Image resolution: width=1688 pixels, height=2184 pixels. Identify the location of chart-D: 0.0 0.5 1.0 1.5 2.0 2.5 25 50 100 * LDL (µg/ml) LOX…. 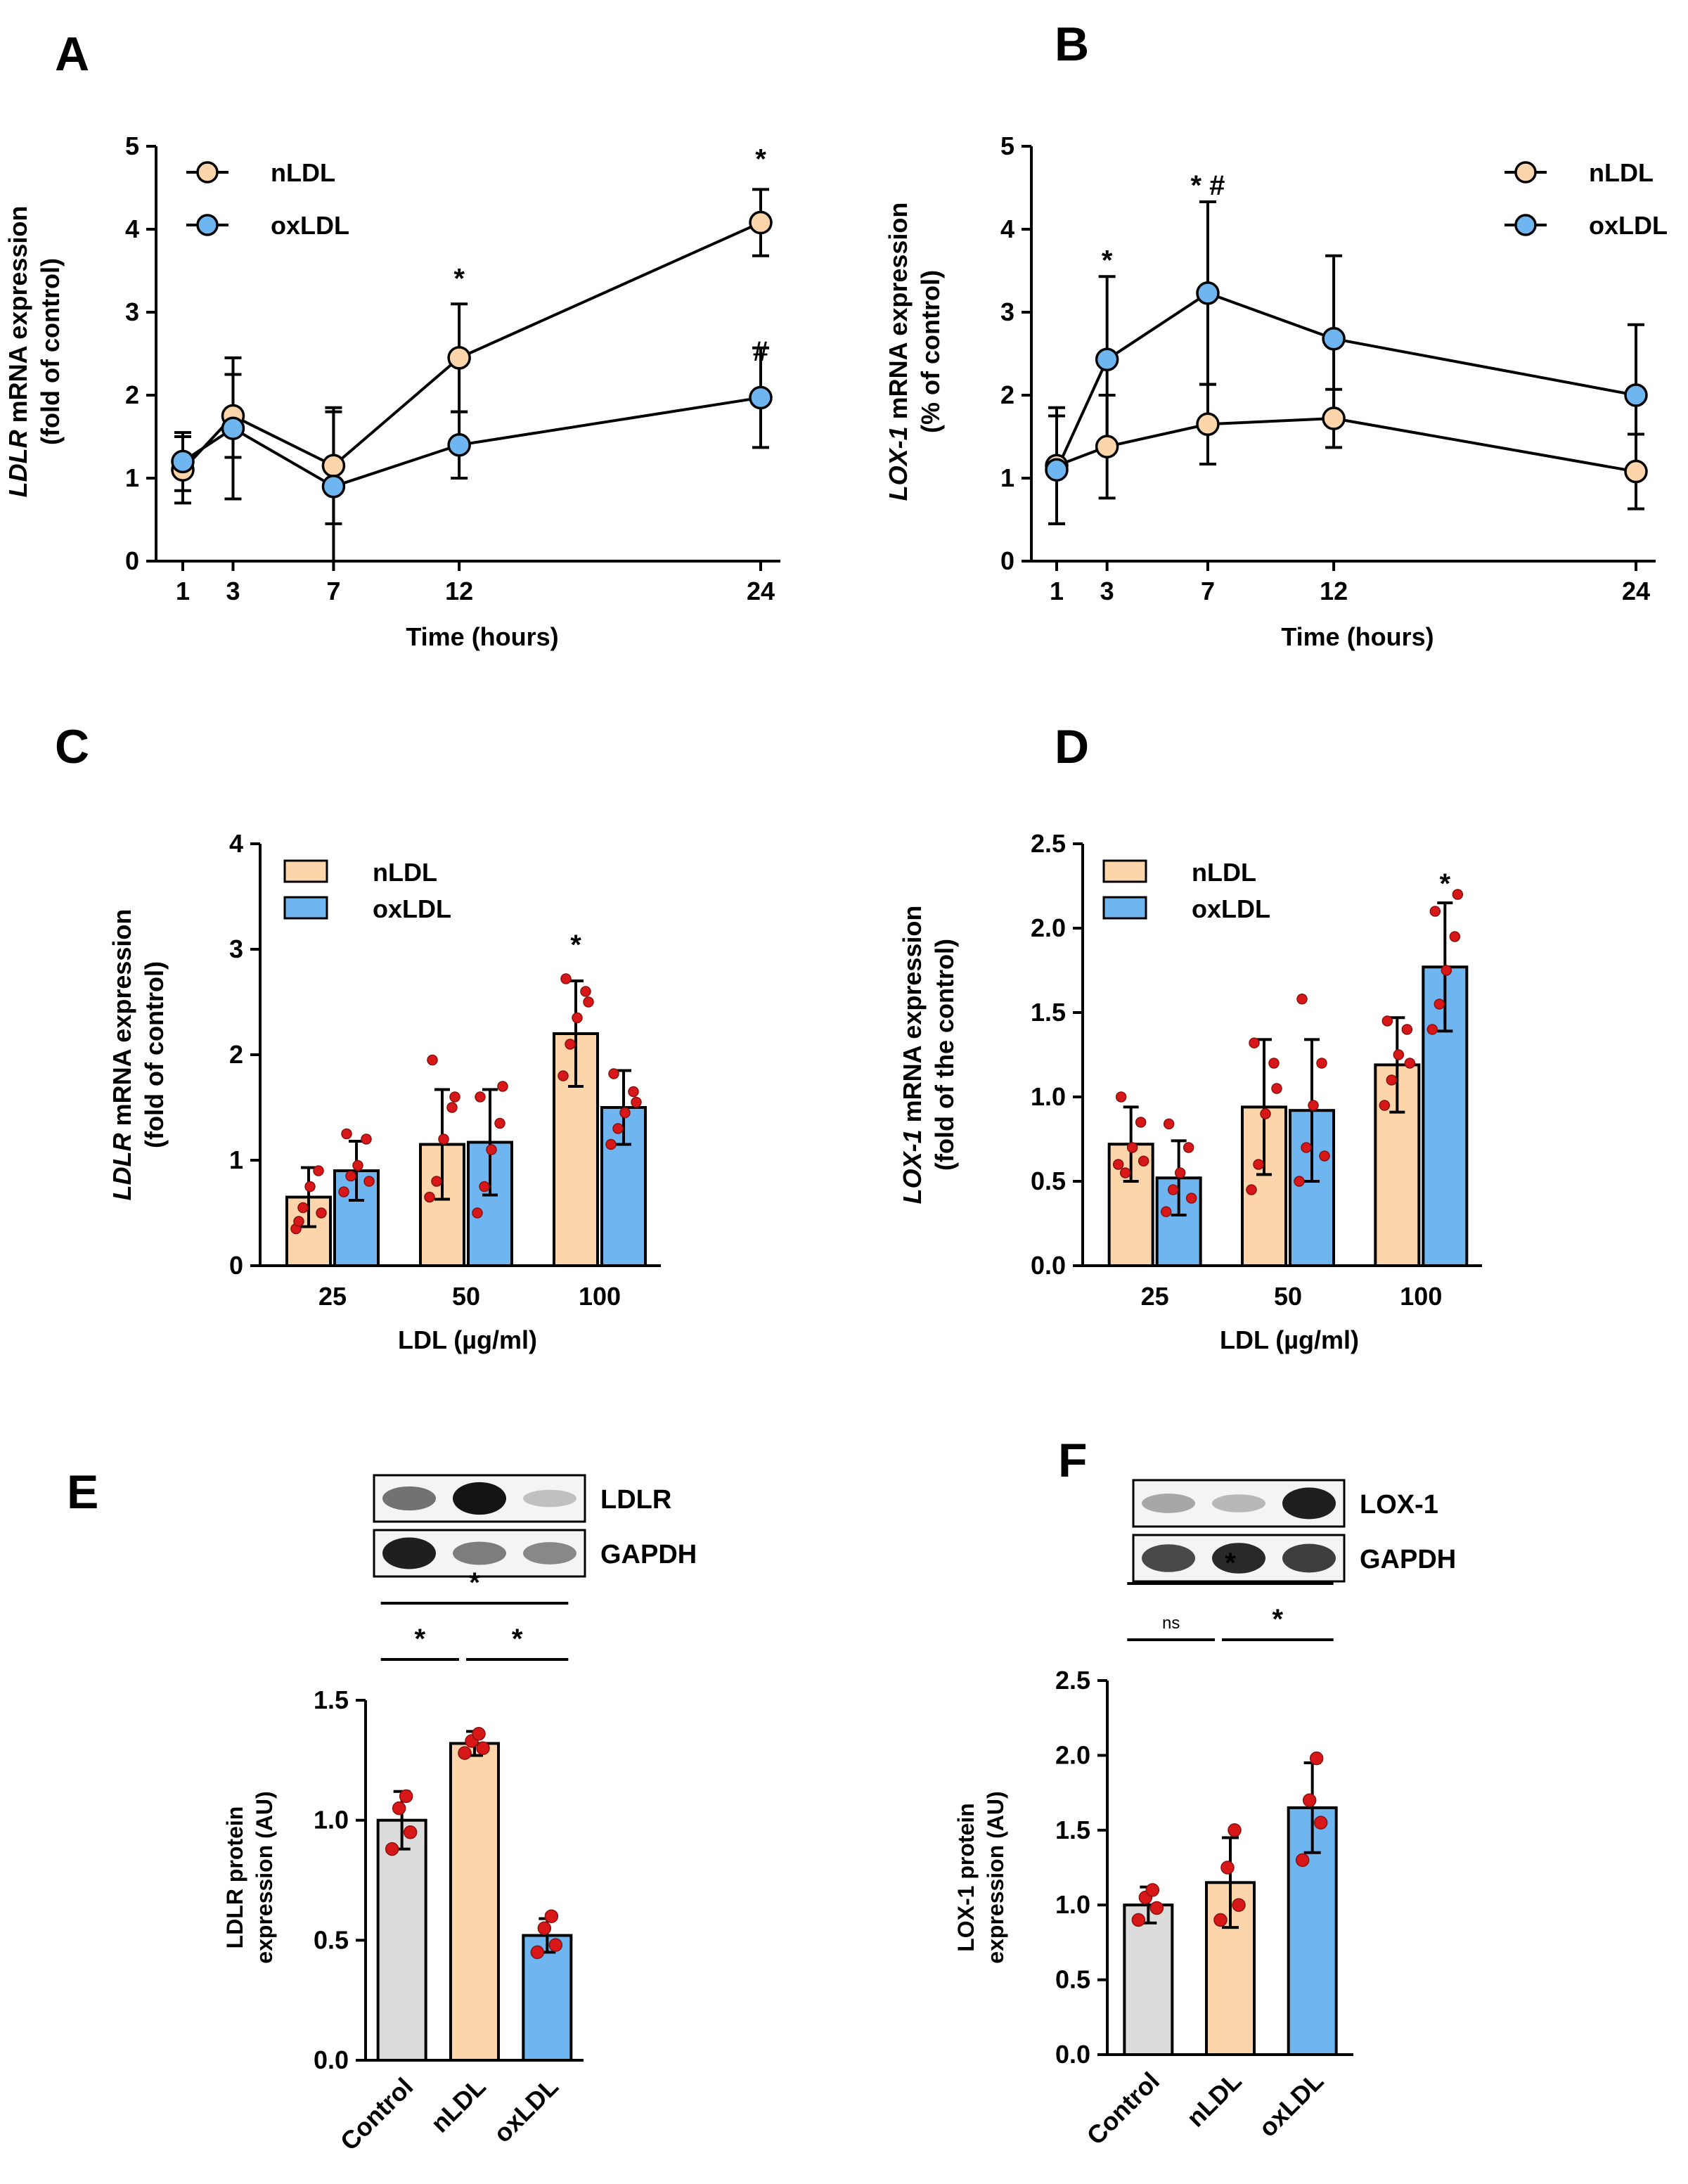
(1190, 1091).